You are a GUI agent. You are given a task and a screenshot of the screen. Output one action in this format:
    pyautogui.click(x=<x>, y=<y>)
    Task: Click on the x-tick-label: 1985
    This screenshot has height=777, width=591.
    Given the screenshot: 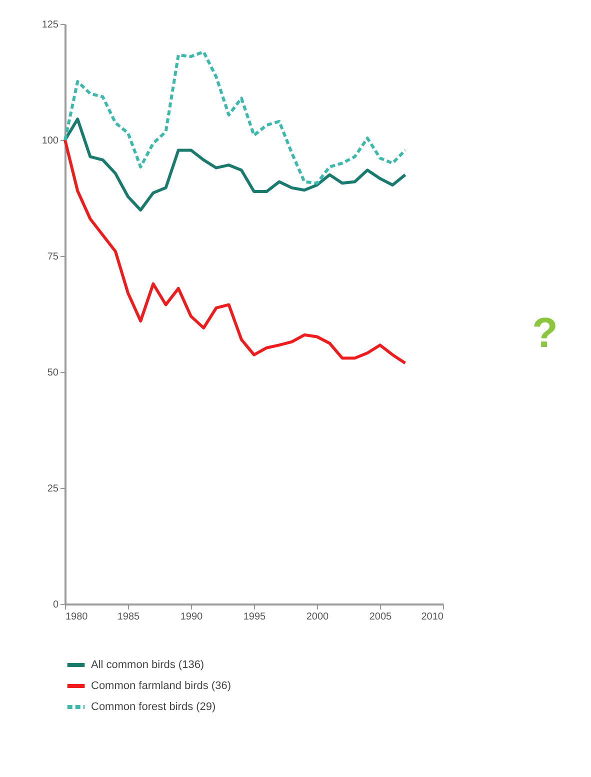 What is the action you would take?
    pyautogui.click(x=128, y=617)
    